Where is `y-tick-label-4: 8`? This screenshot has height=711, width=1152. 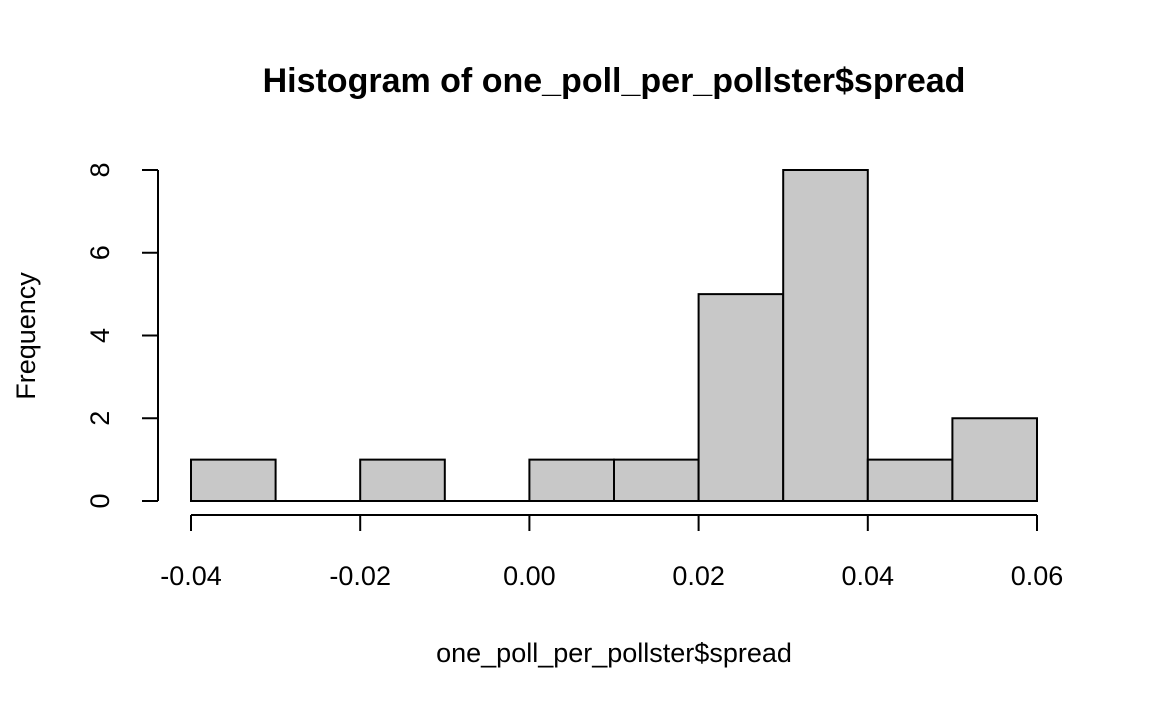
y-tick-label-4: 8 is located at coordinates (100, 169).